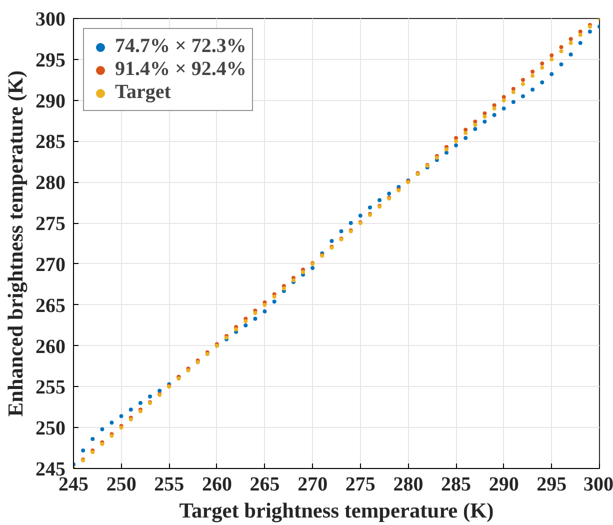 This screenshot has height=525, width=613. Describe the element at coordinates (121, 485) in the screenshot. I see `x-tick-label: 250` at that location.